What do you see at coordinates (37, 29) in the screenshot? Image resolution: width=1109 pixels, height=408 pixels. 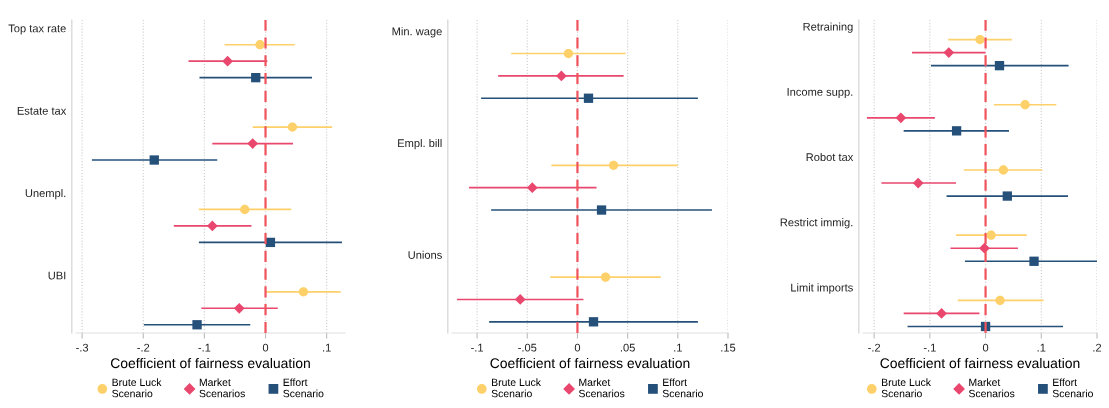 I see `y-tick-label: Top tax rate` at bounding box center [37, 29].